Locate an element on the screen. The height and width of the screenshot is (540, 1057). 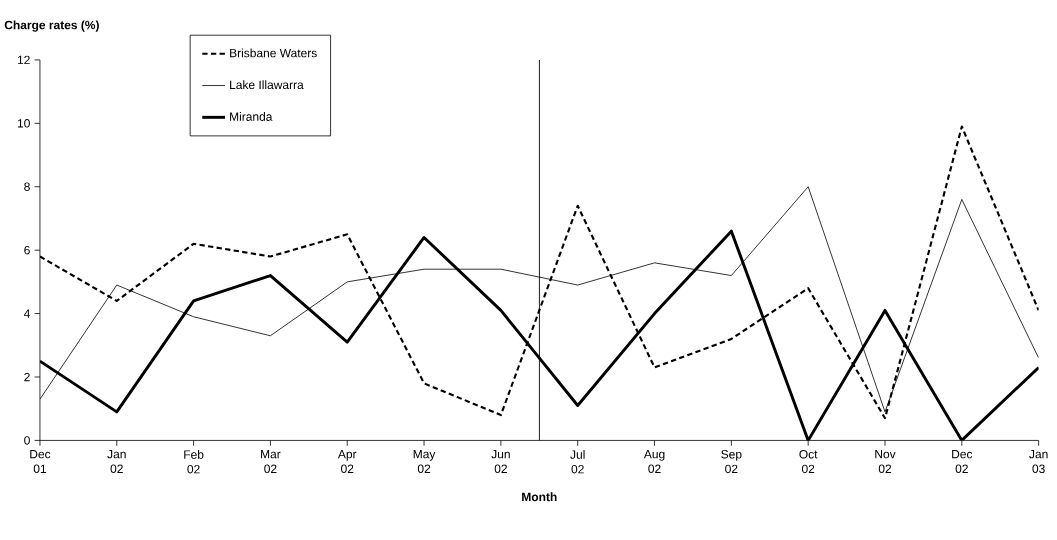
legend-label: Miranda is located at coordinates (251, 116).